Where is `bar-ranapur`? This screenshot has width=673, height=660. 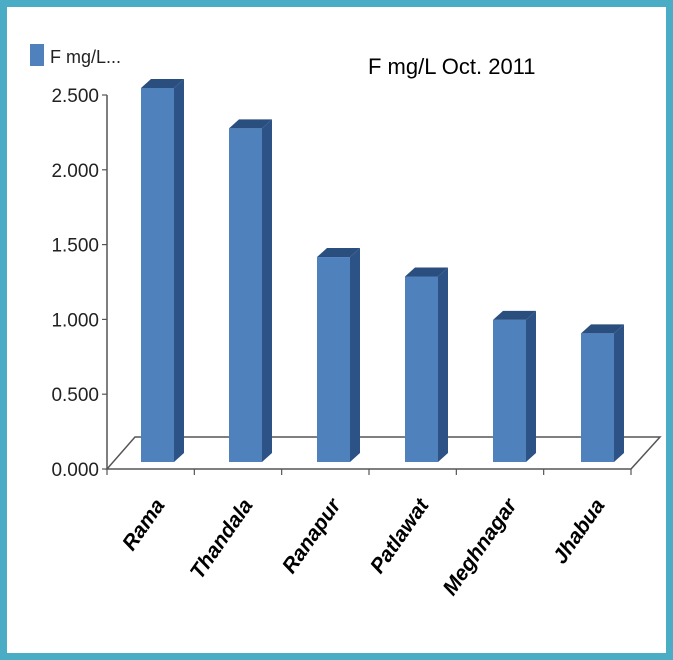 bar-ranapur is located at coordinates (338, 355).